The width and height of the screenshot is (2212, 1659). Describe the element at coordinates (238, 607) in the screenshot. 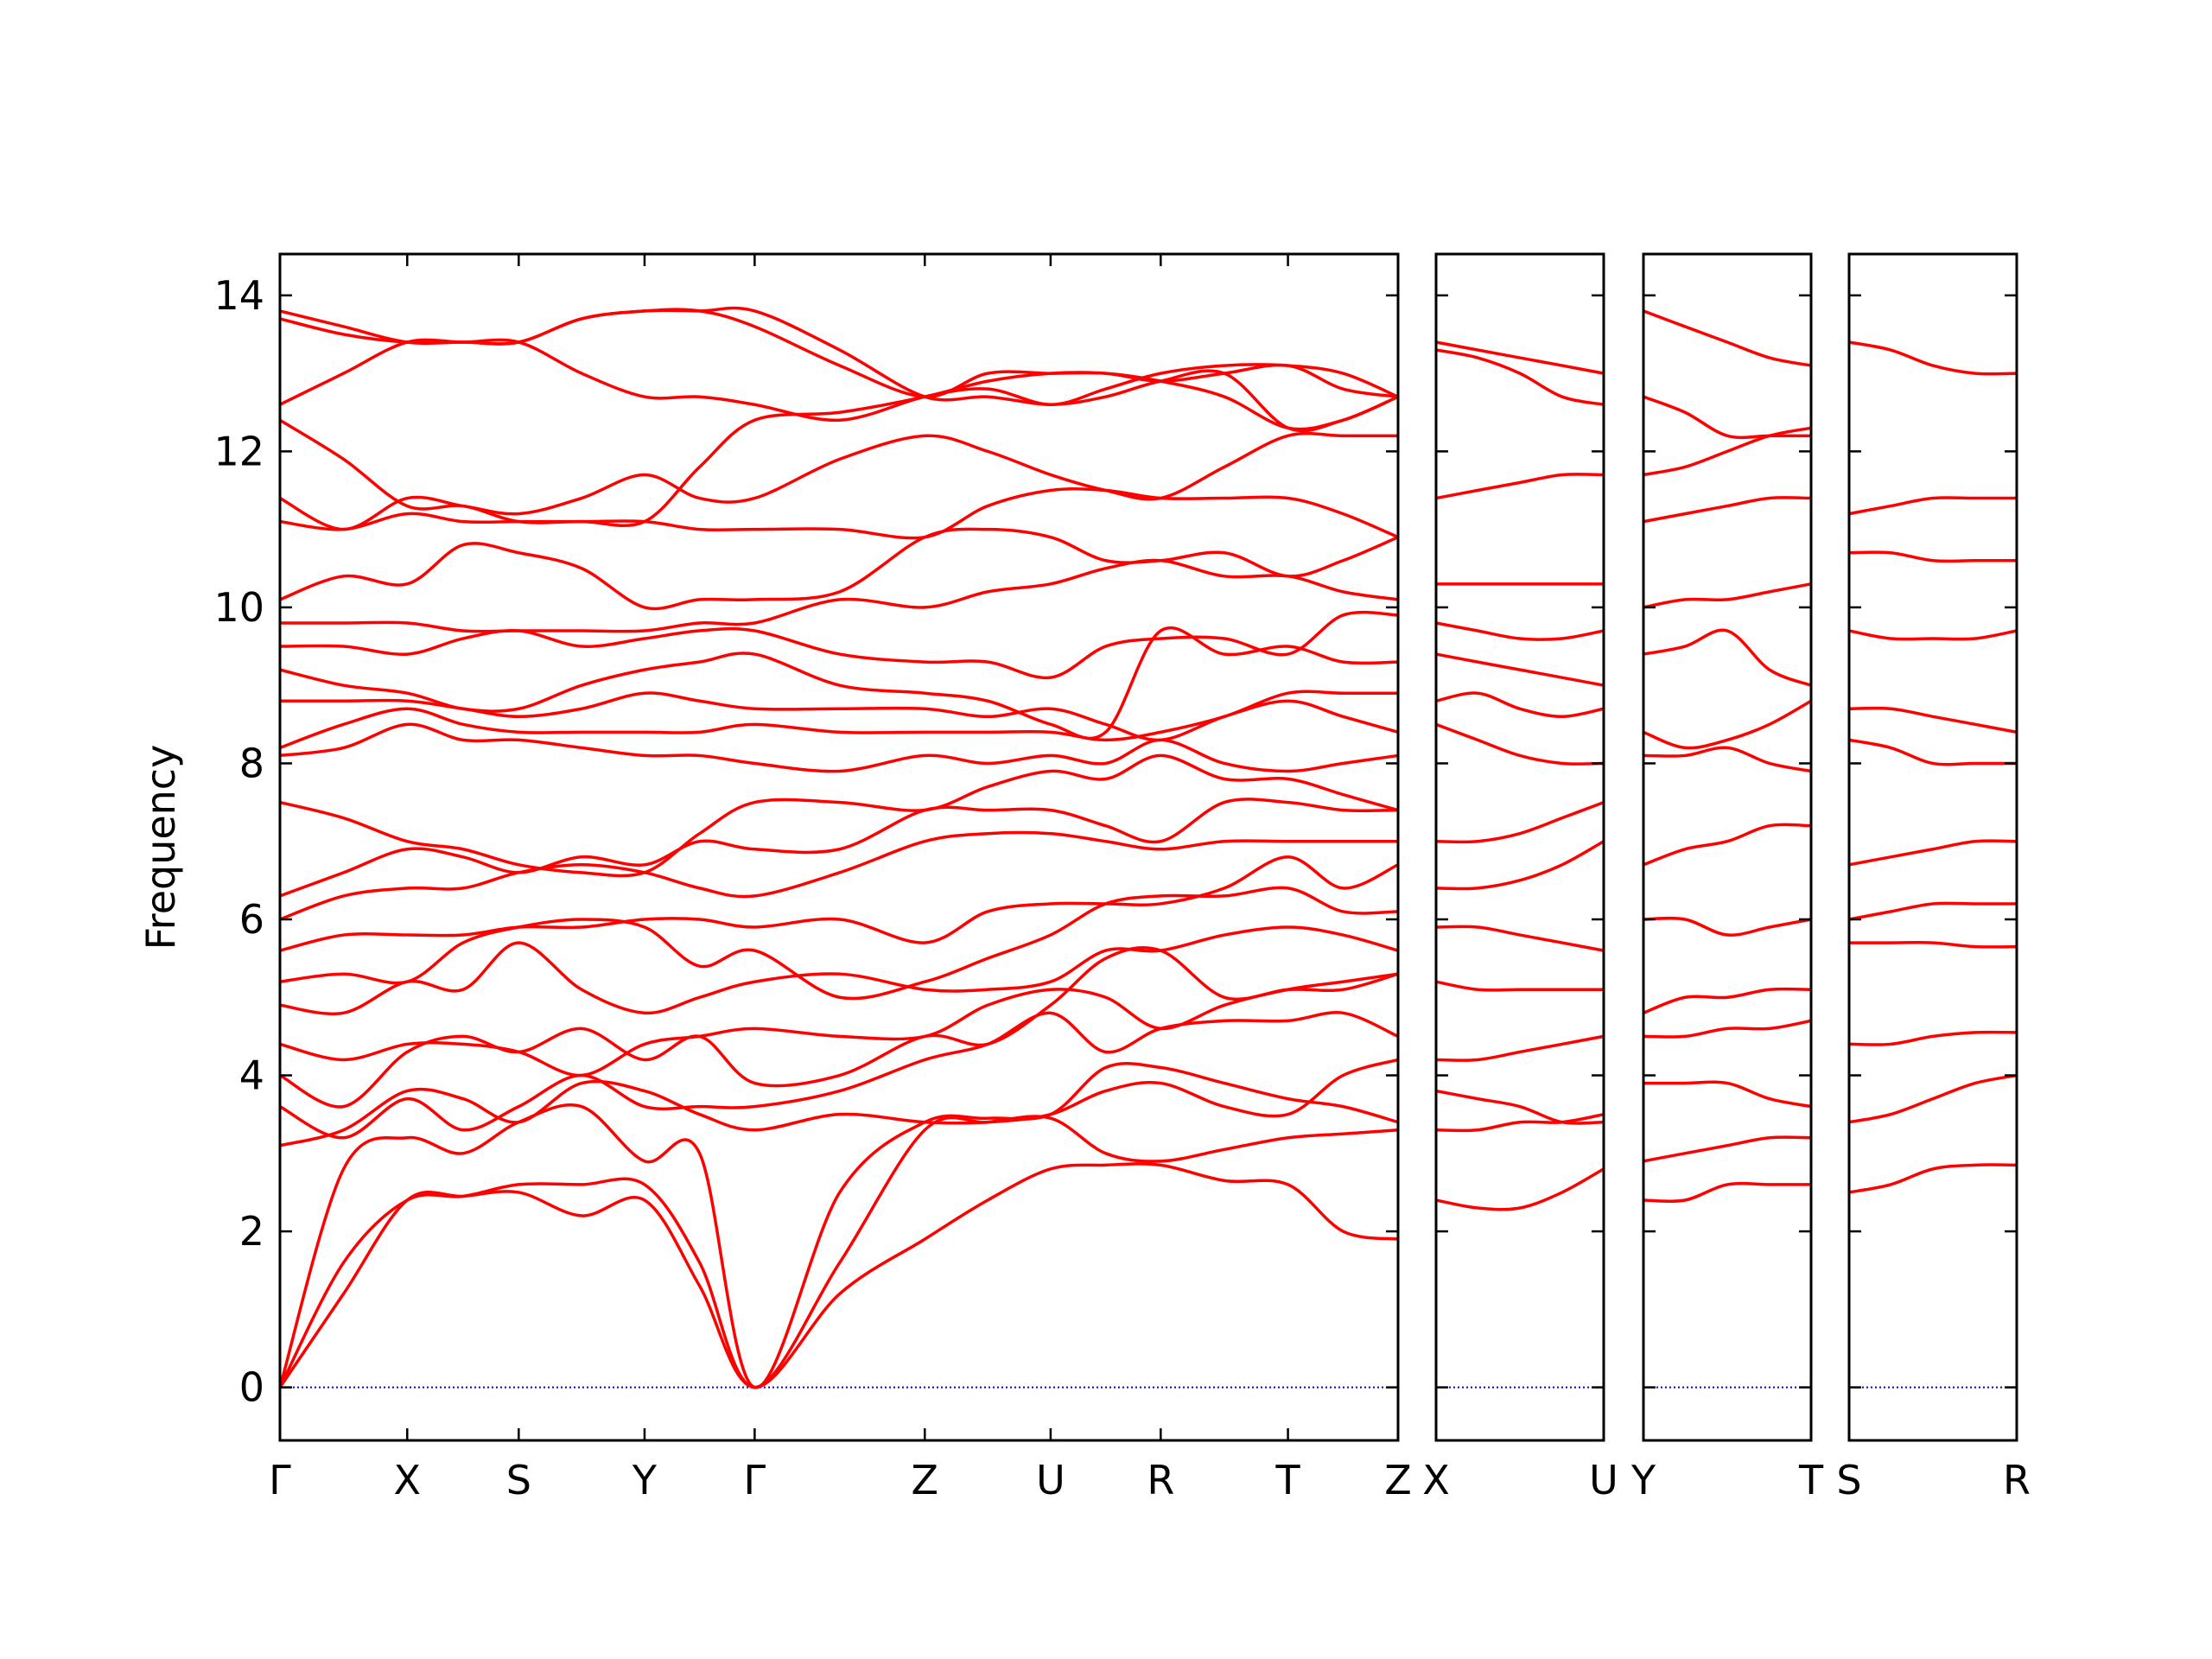

I see `y-tick-label: 10` at that location.